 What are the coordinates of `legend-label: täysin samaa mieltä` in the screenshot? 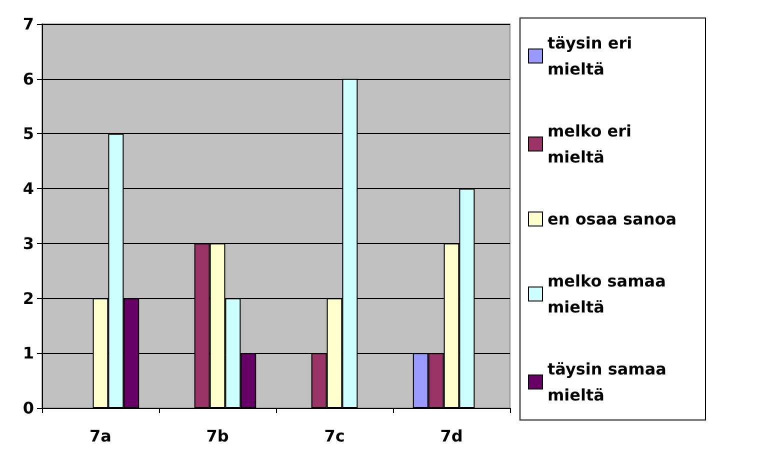 It's located at (610, 382).